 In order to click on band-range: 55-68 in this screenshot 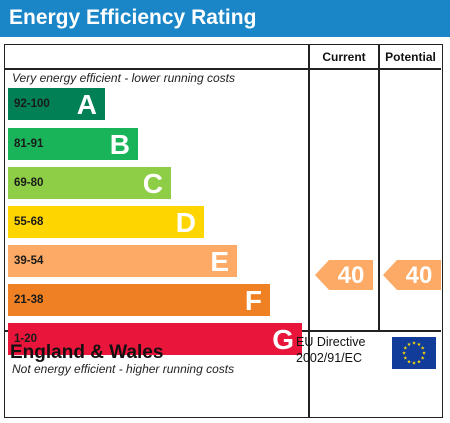, I will do `click(29, 222)`.